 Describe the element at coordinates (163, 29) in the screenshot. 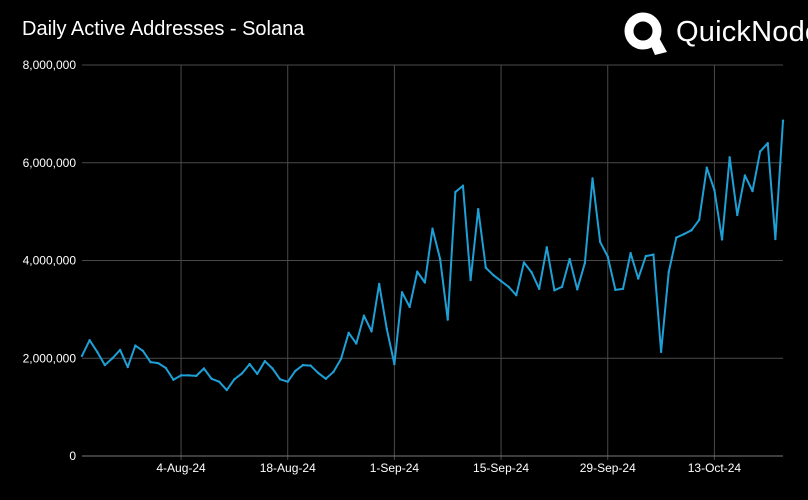

I see `chart-title: Daily Active Addresses - Solana` at that location.